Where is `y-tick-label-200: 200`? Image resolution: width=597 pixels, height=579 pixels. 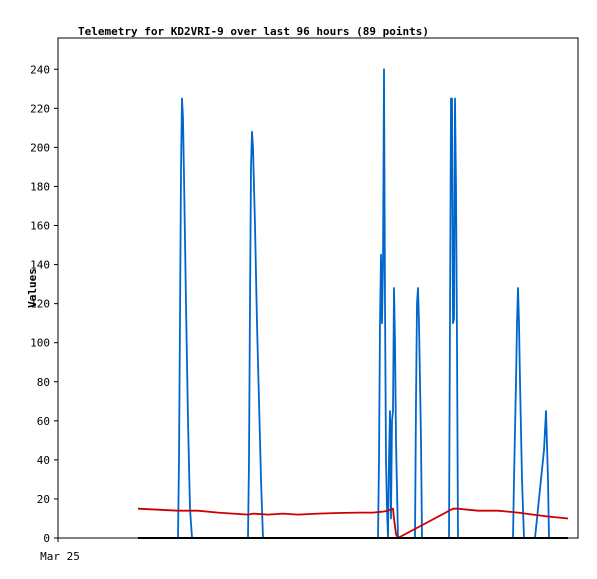 y-tick-label-200: 200 is located at coordinates (40, 147).